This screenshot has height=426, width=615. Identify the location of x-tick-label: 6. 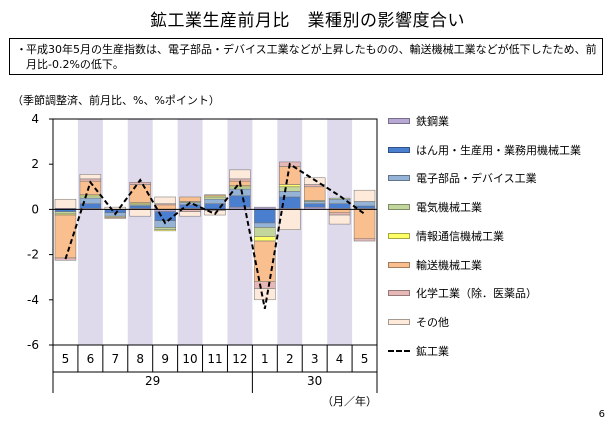
(91, 359).